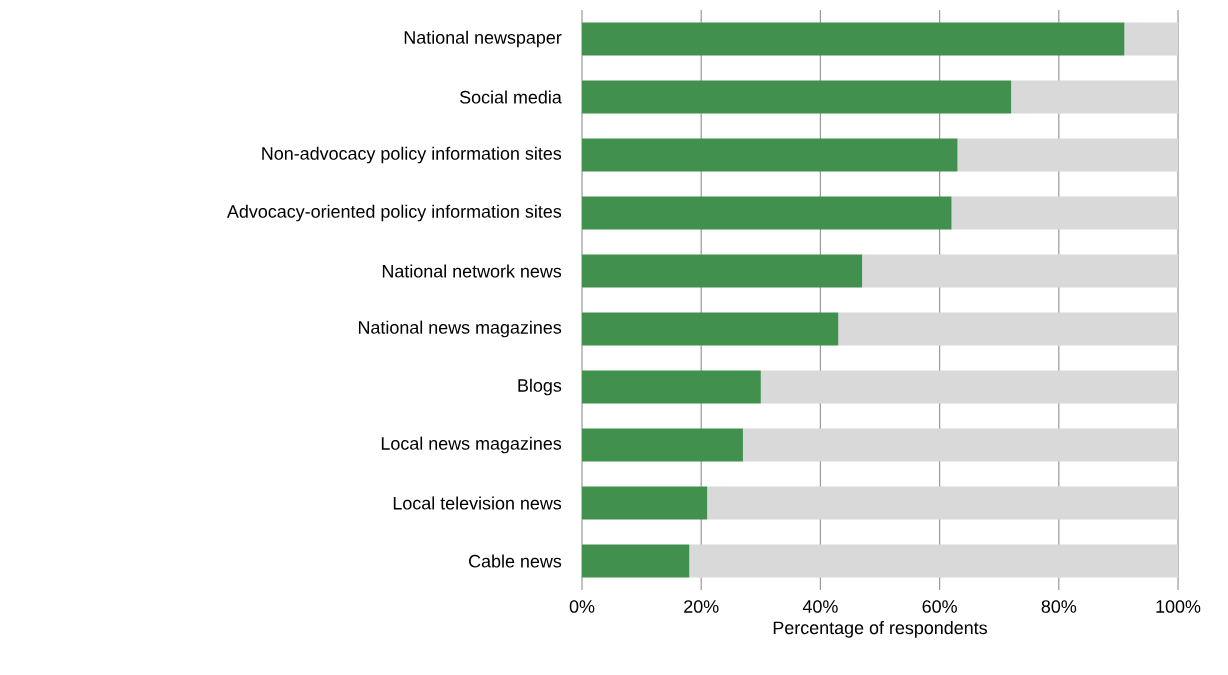  What do you see at coordinates (510, 97) in the screenshot?
I see `y-tick-label: Social media` at bounding box center [510, 97].